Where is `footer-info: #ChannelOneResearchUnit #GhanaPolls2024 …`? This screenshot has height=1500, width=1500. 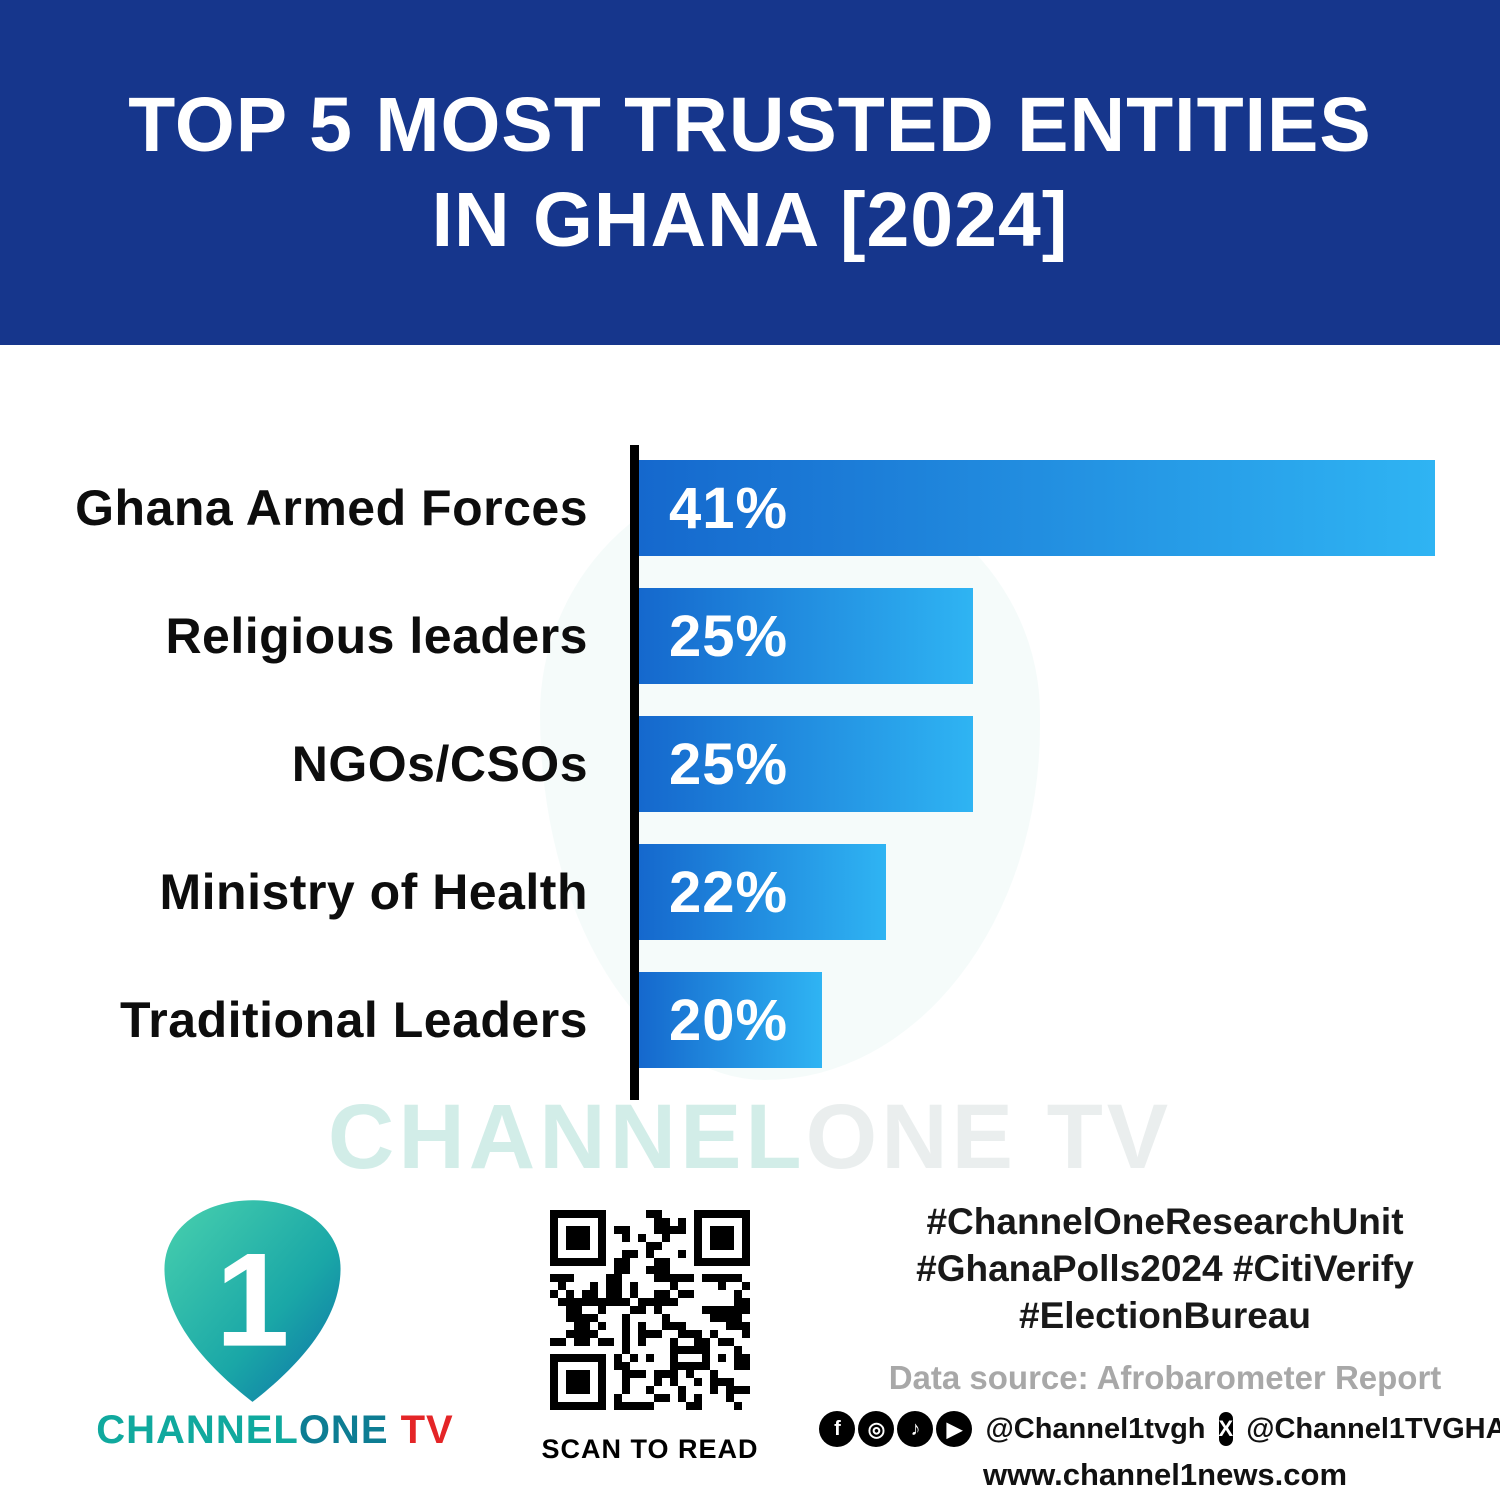 footer-info: #ChannelOneResearchUnit #GhanaPolls2024 … is located at coordinates (1159, 1345).